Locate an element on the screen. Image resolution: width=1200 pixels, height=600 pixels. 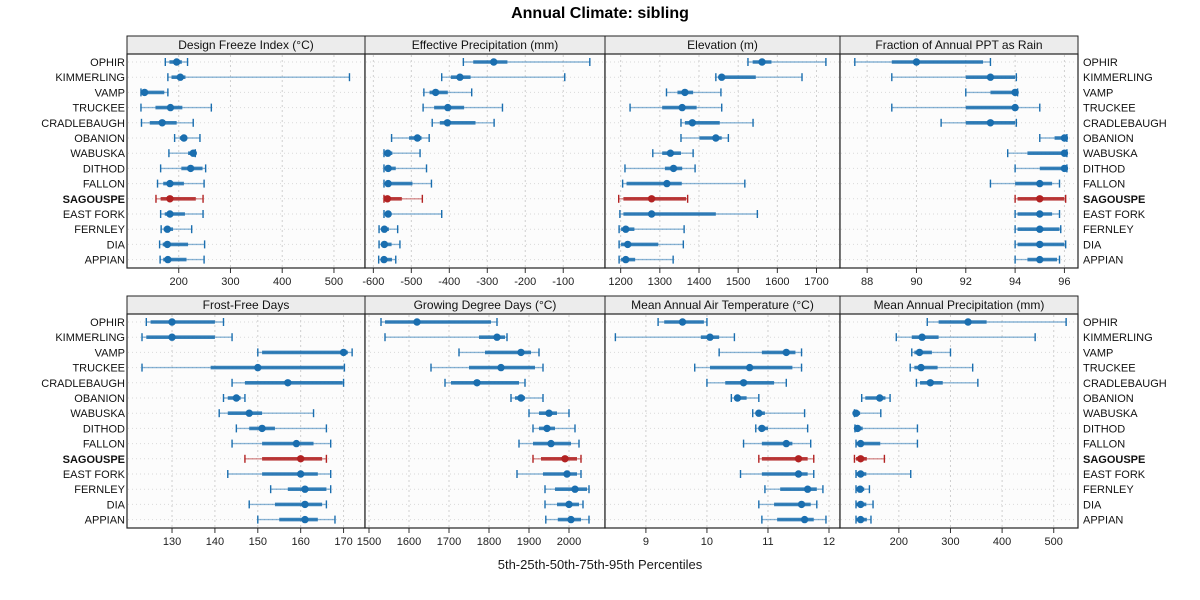
axis-tick-label: 130 is located at coordinates (172, 542).